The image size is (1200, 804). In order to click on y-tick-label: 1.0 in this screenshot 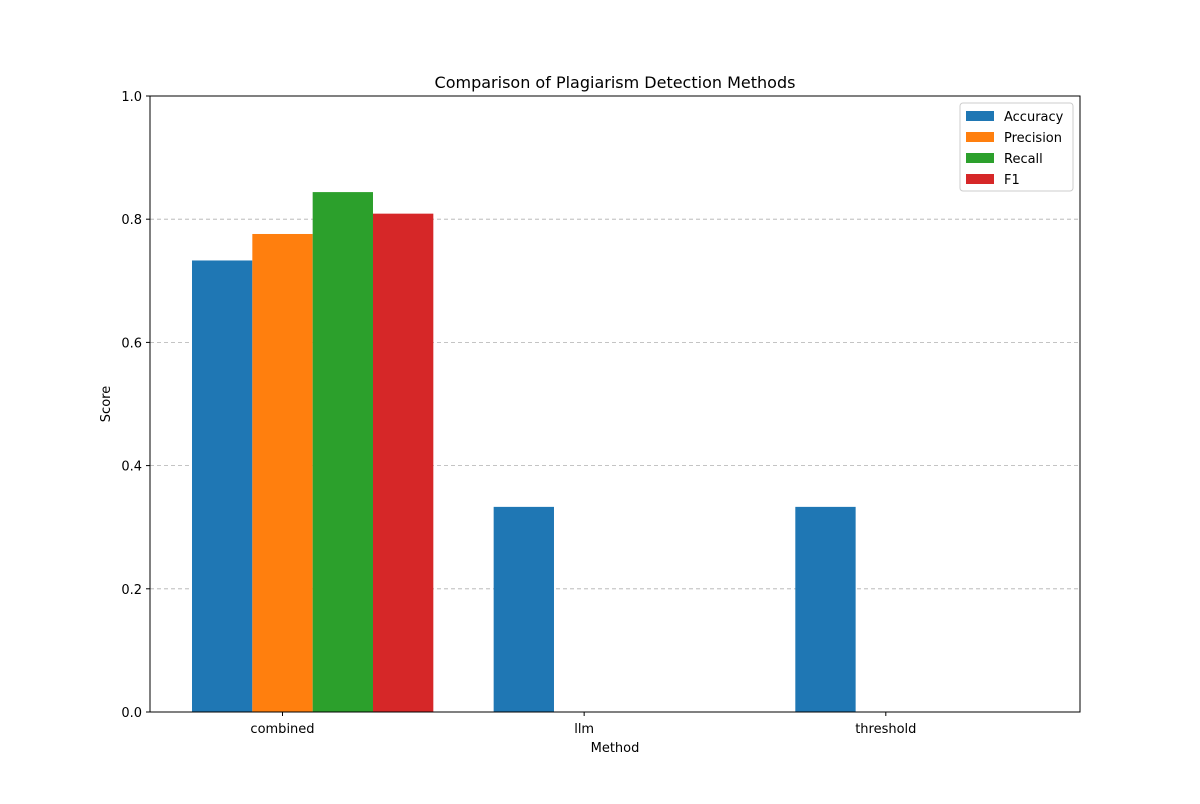, I will do `click(131, 97)`.